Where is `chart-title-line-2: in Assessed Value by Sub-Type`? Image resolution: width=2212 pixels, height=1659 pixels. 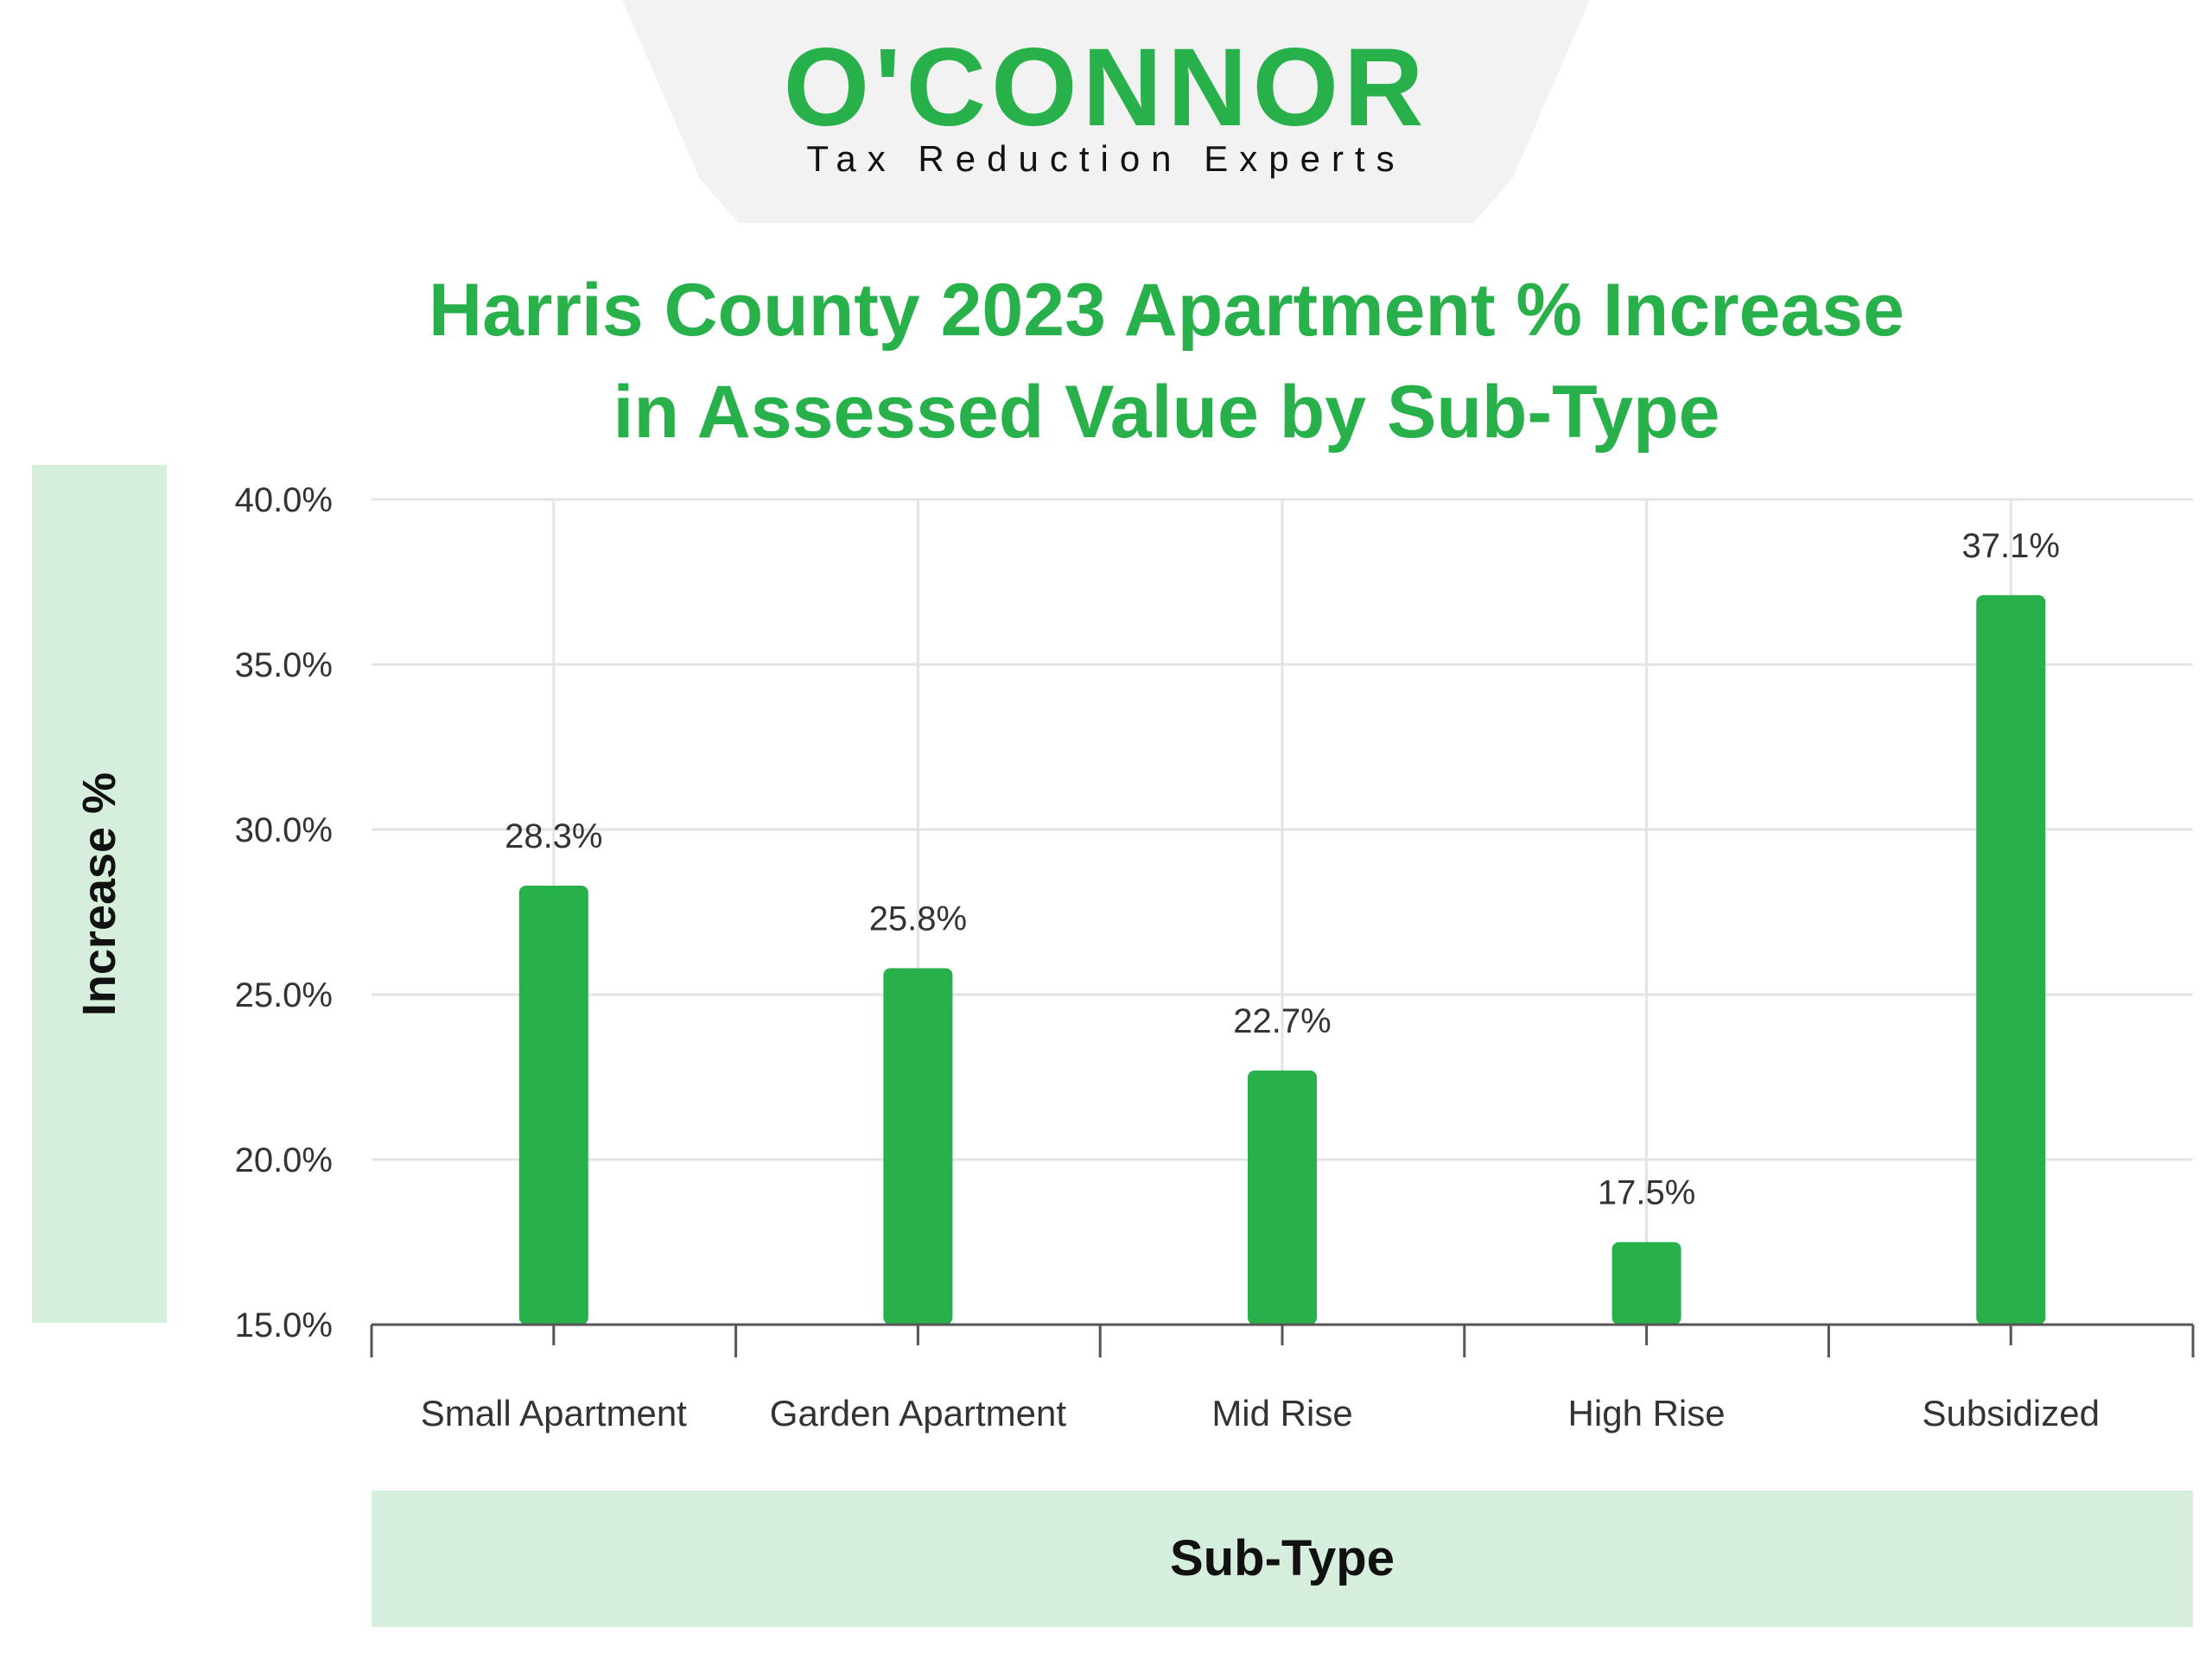
chart-title-line-2: in Assessed Value by Sub-Type is located at coordinates (1166, 412).